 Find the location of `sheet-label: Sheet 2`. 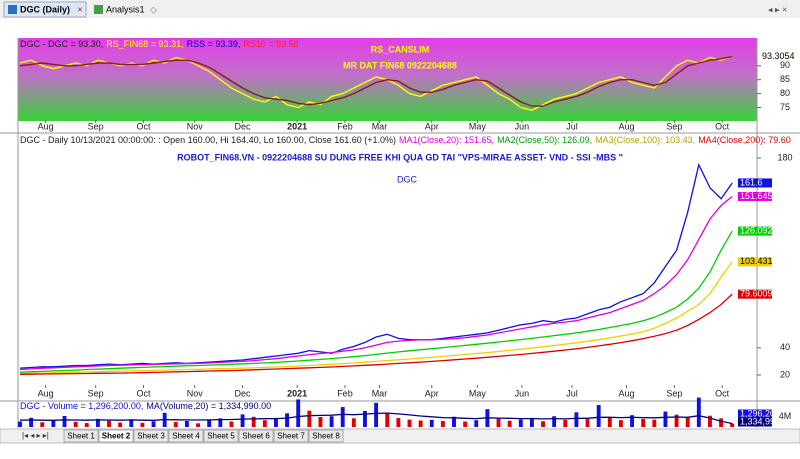

sheet-label: Sheet 2 is located at coordinates (116, 436).